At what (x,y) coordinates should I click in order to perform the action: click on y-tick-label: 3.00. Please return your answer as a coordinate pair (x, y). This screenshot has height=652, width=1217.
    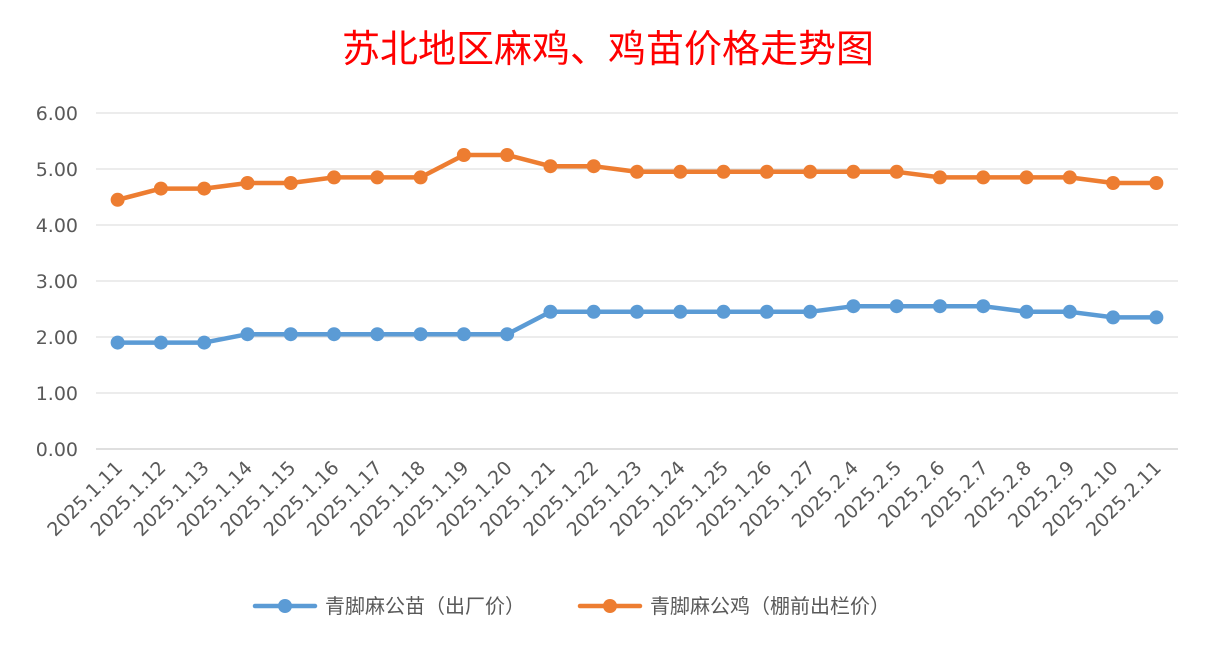
    Looking at the image, I should click on (57, 282).